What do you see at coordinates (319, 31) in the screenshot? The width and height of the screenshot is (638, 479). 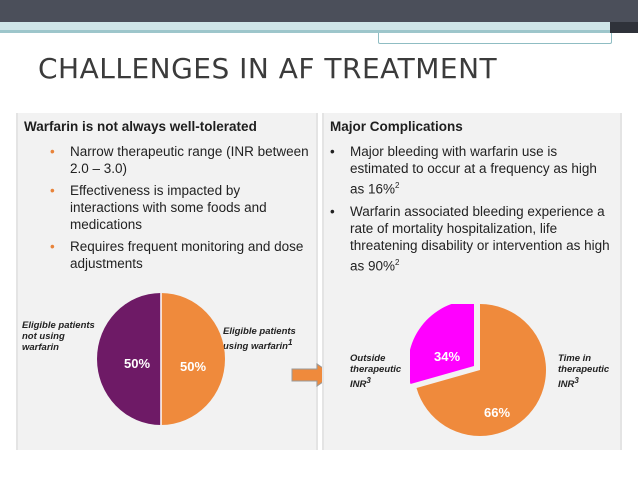 I see `accent-line` at bounding box center [319, 31].